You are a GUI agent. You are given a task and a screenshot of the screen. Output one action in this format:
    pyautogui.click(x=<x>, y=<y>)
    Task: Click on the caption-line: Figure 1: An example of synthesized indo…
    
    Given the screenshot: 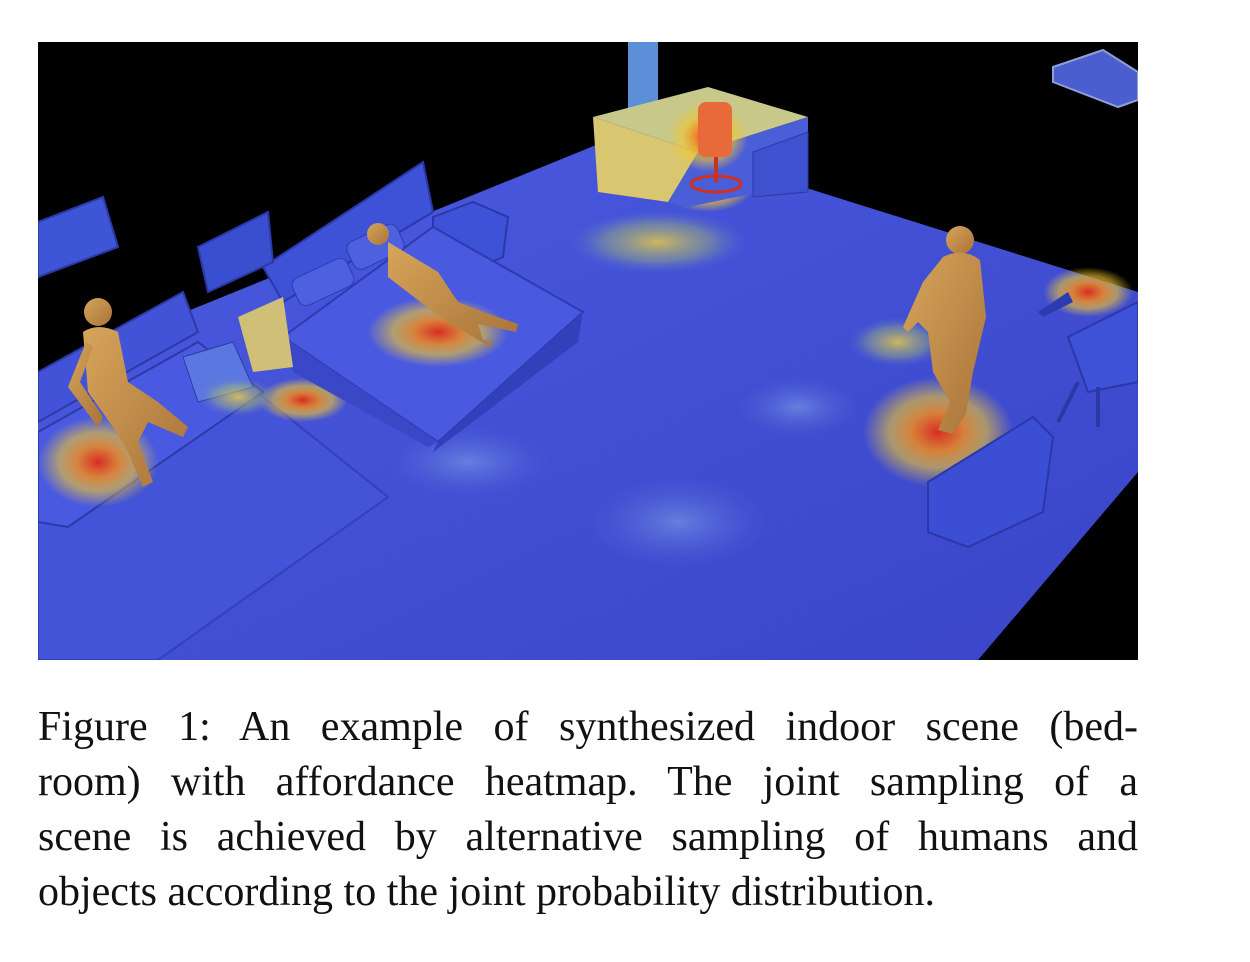 What is the action you would take?
    pyautogui.click(x=588, y=727)
    